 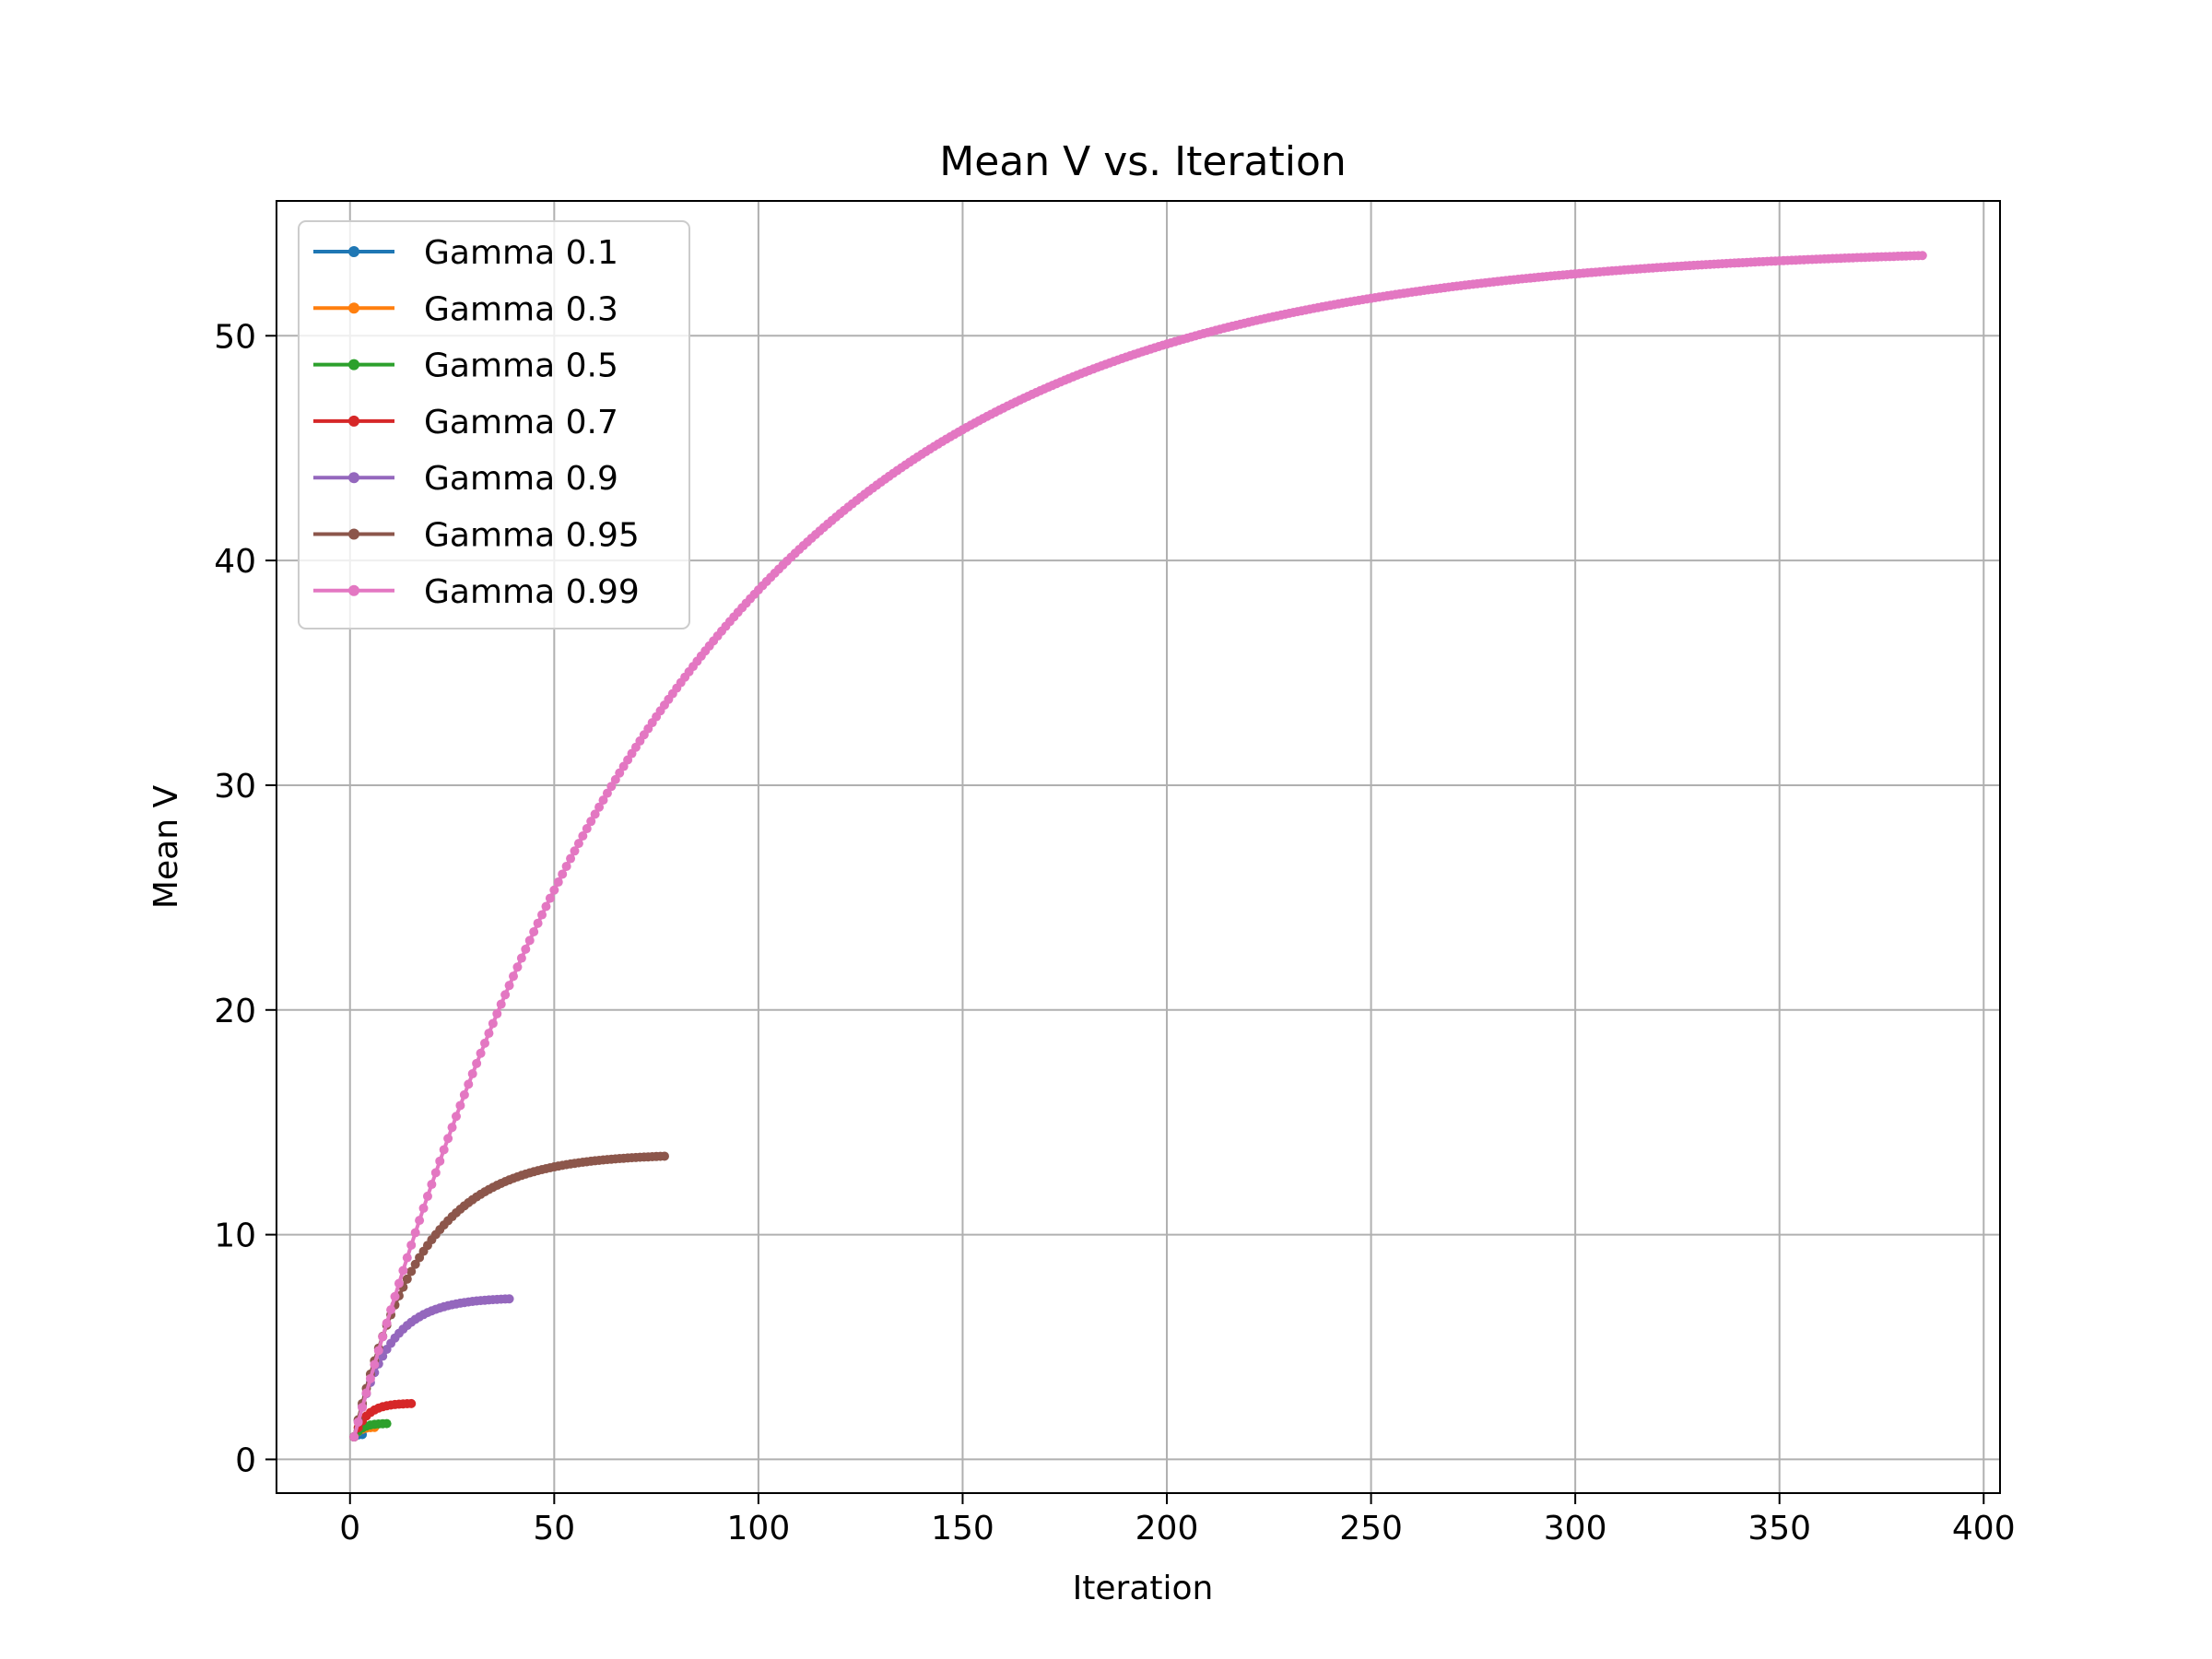 I want to click on x-axis: 0 50 100 150 200 250 300 350 400, so click(x=1177, y=1520).